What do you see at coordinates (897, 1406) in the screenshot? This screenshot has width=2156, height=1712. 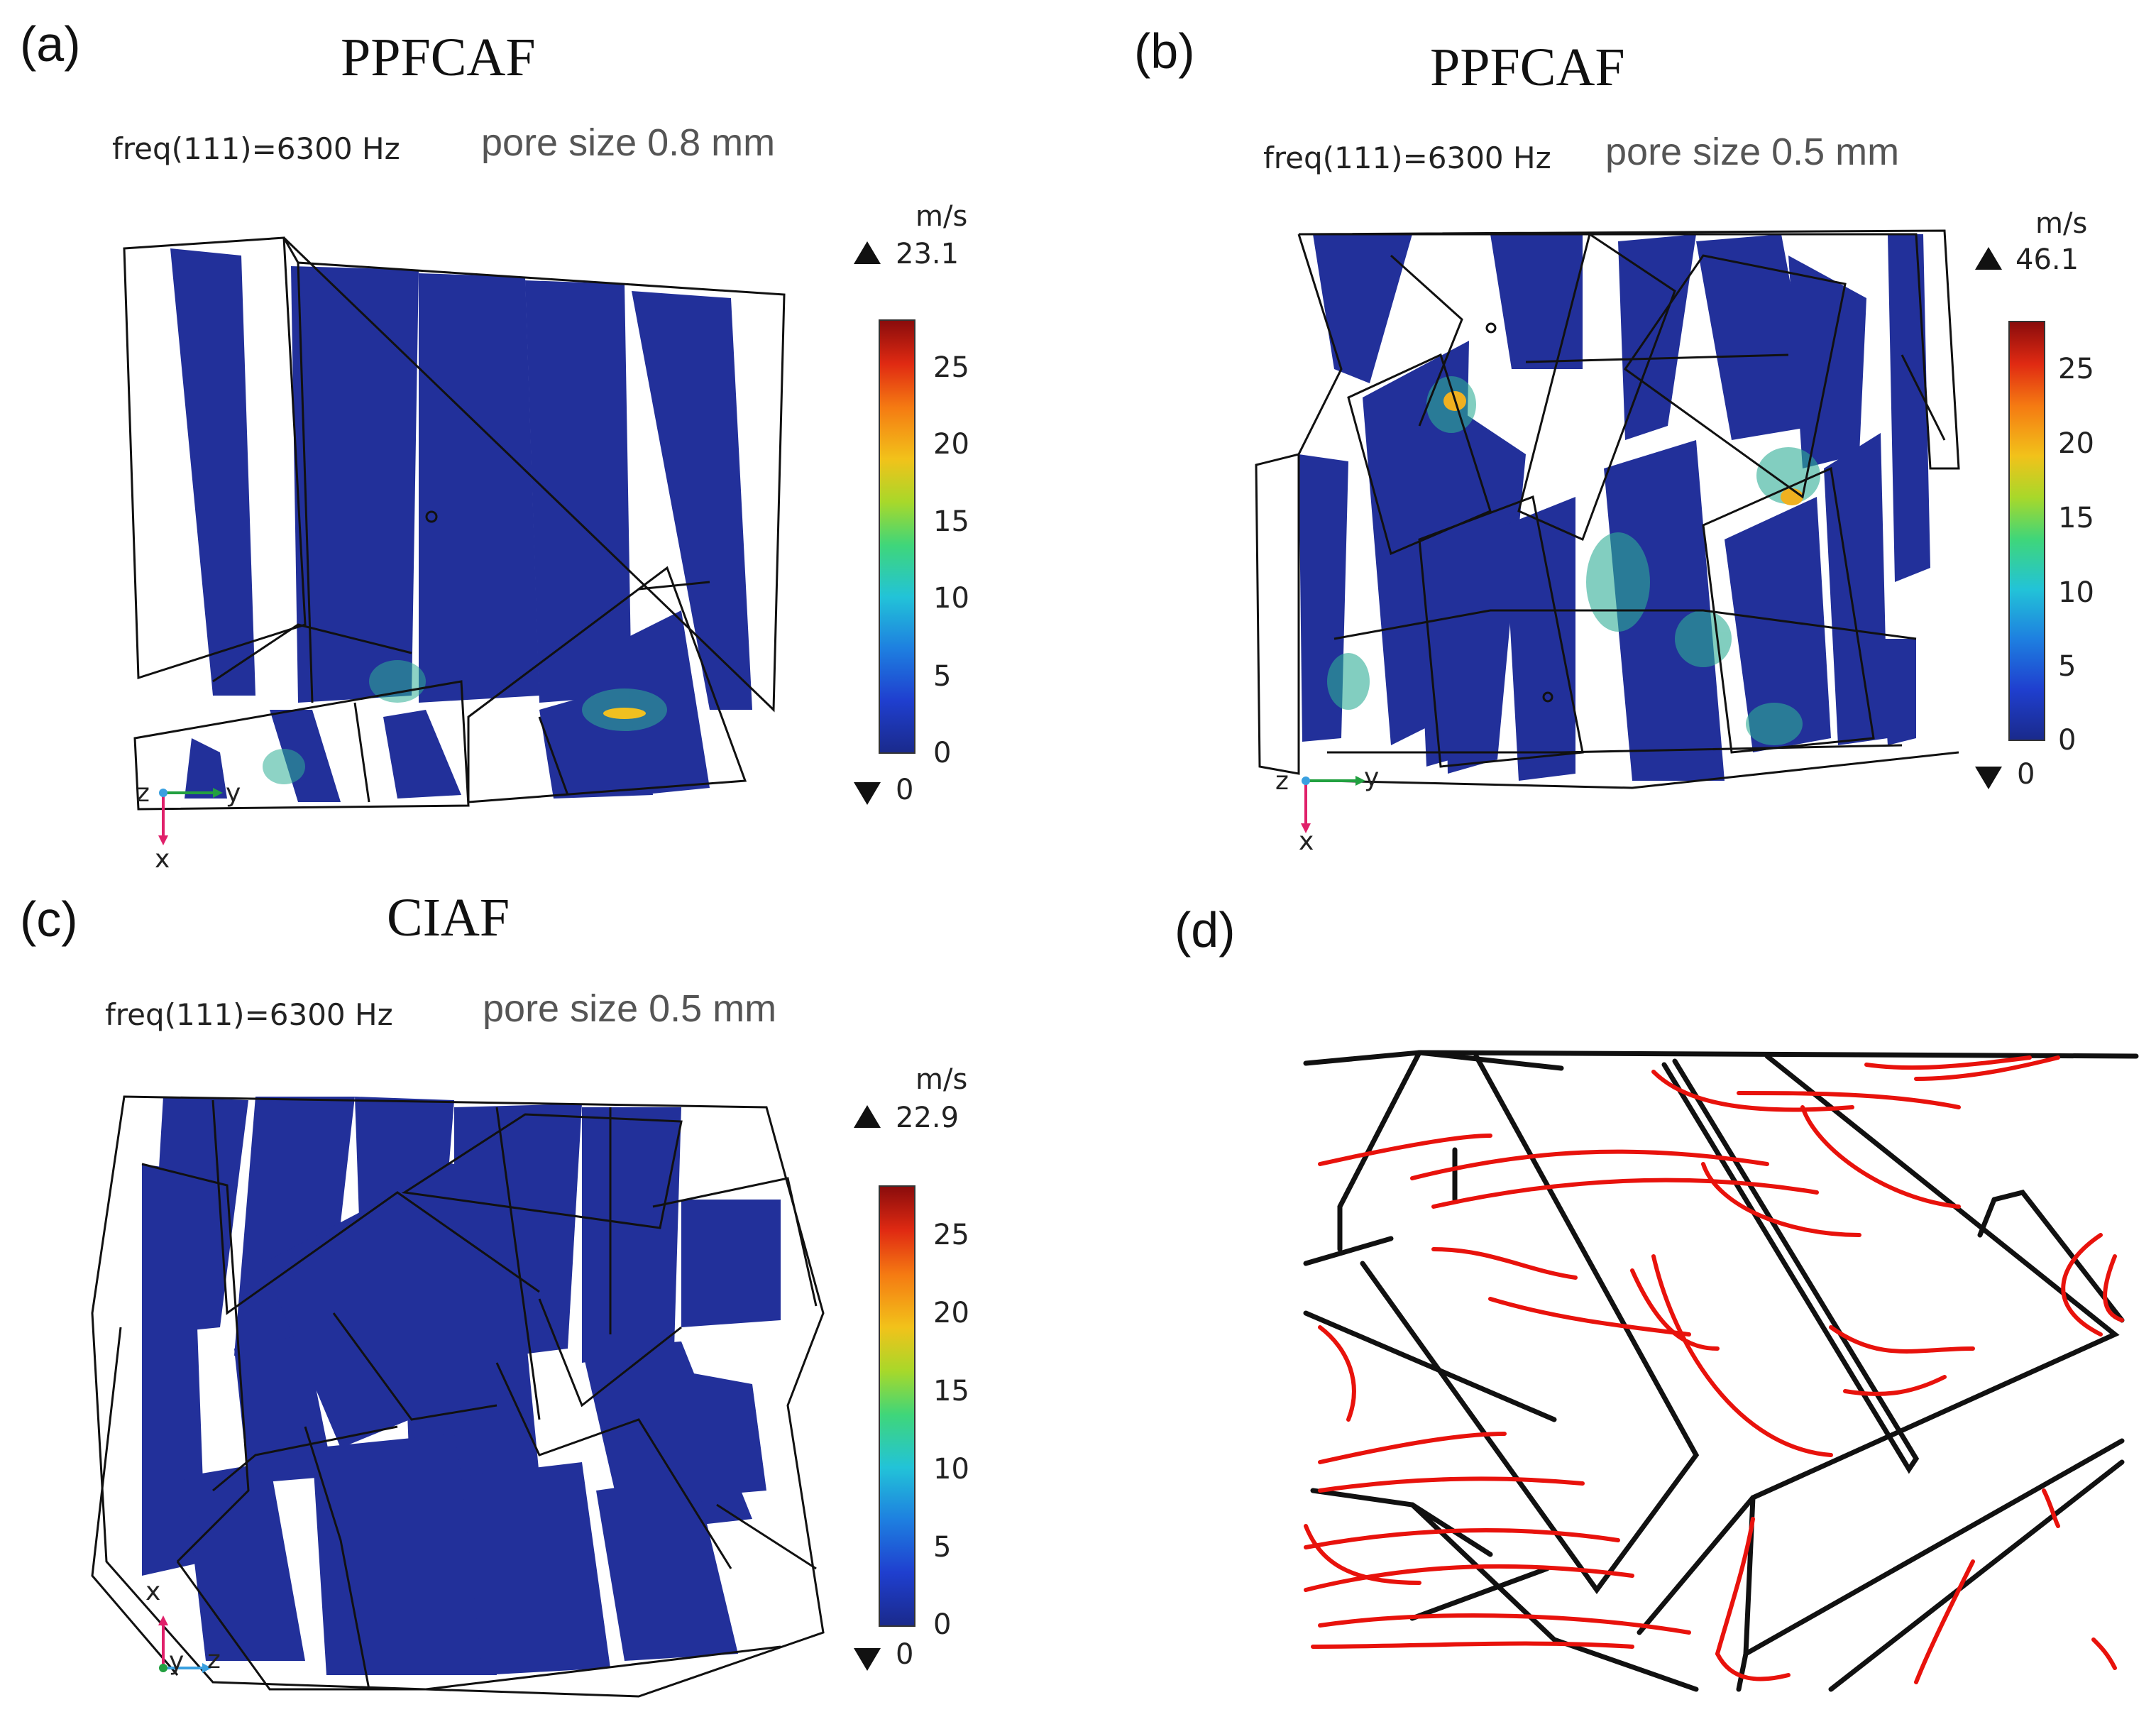 I see `colorbar-c` at bounding box center [897, 1406].